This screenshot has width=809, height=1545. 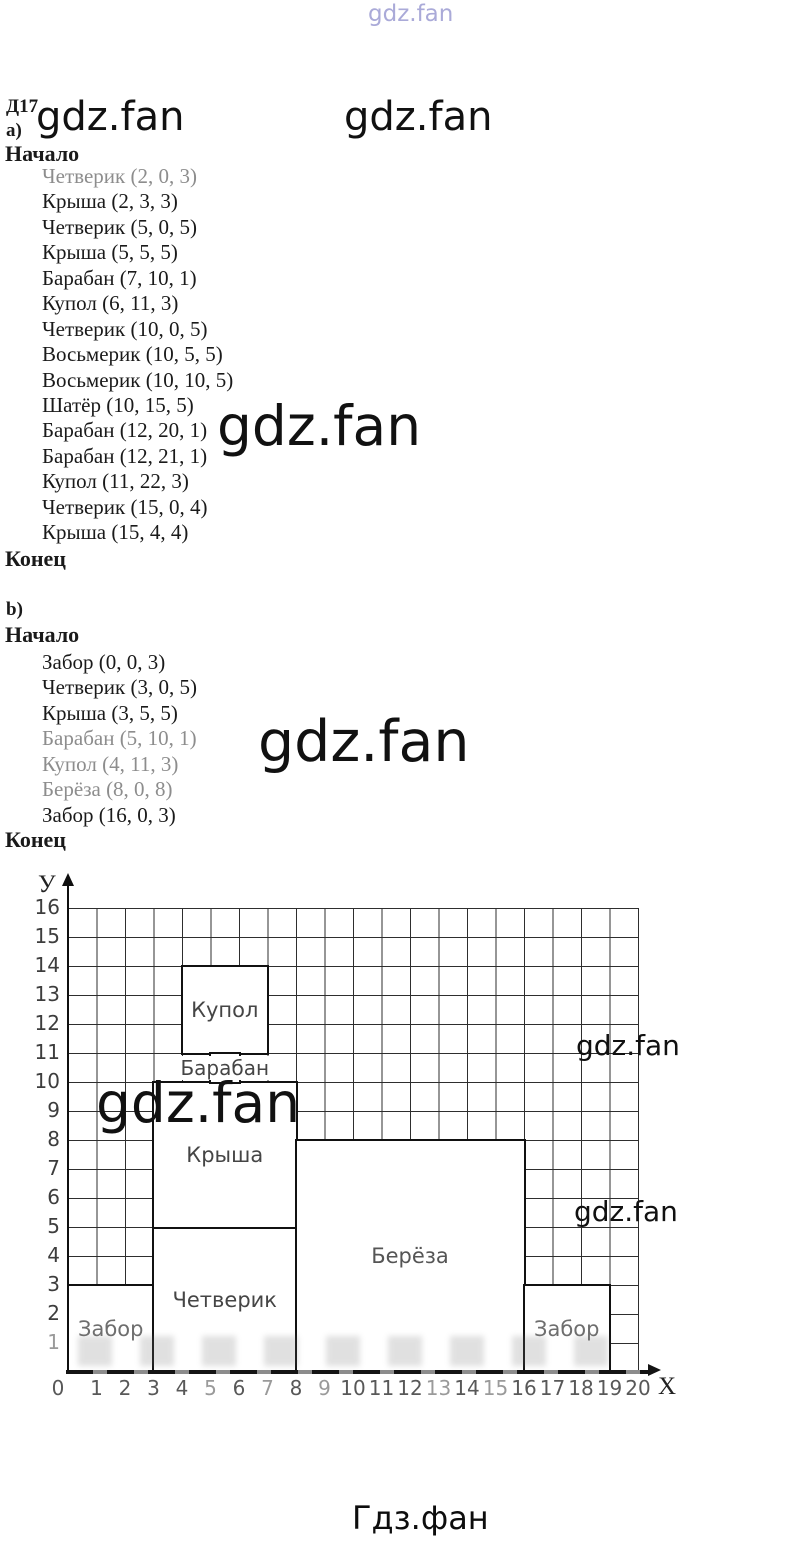 I want to click on x-tick-label: 7, so click(x=267, y=1388).